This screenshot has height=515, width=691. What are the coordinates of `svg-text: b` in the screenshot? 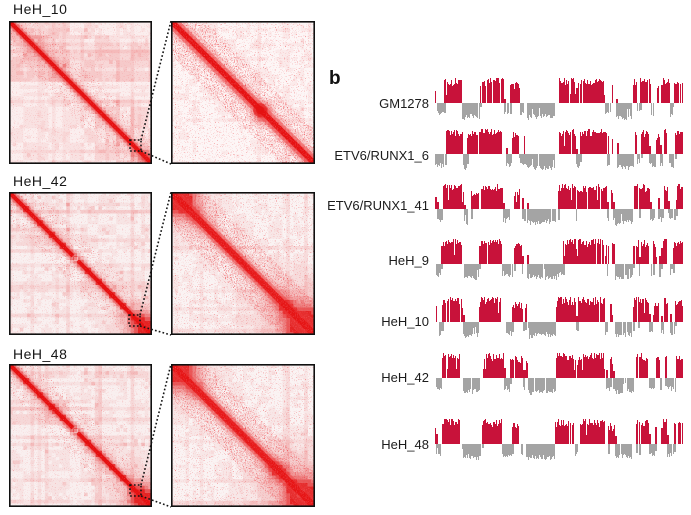 It's located at (335, 78).